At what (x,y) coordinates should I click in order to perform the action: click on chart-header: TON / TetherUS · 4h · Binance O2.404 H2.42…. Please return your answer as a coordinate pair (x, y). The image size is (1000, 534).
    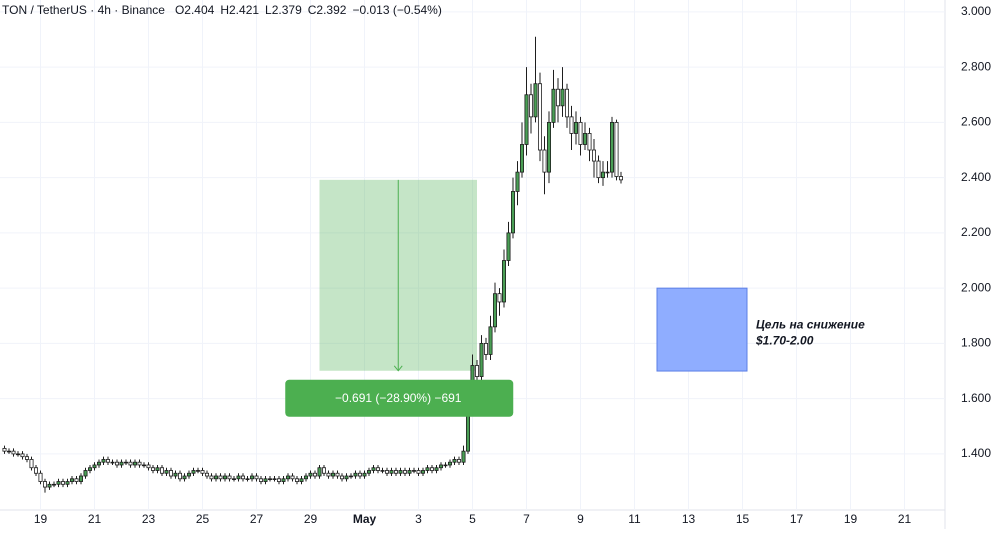
    Looking at the image, I should click on (222, 10).